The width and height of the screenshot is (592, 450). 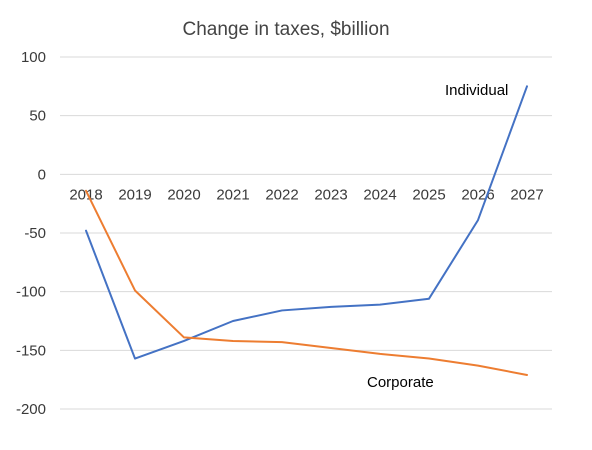 I want to click on y-tick-label: 50, so click(x=37, y=116).